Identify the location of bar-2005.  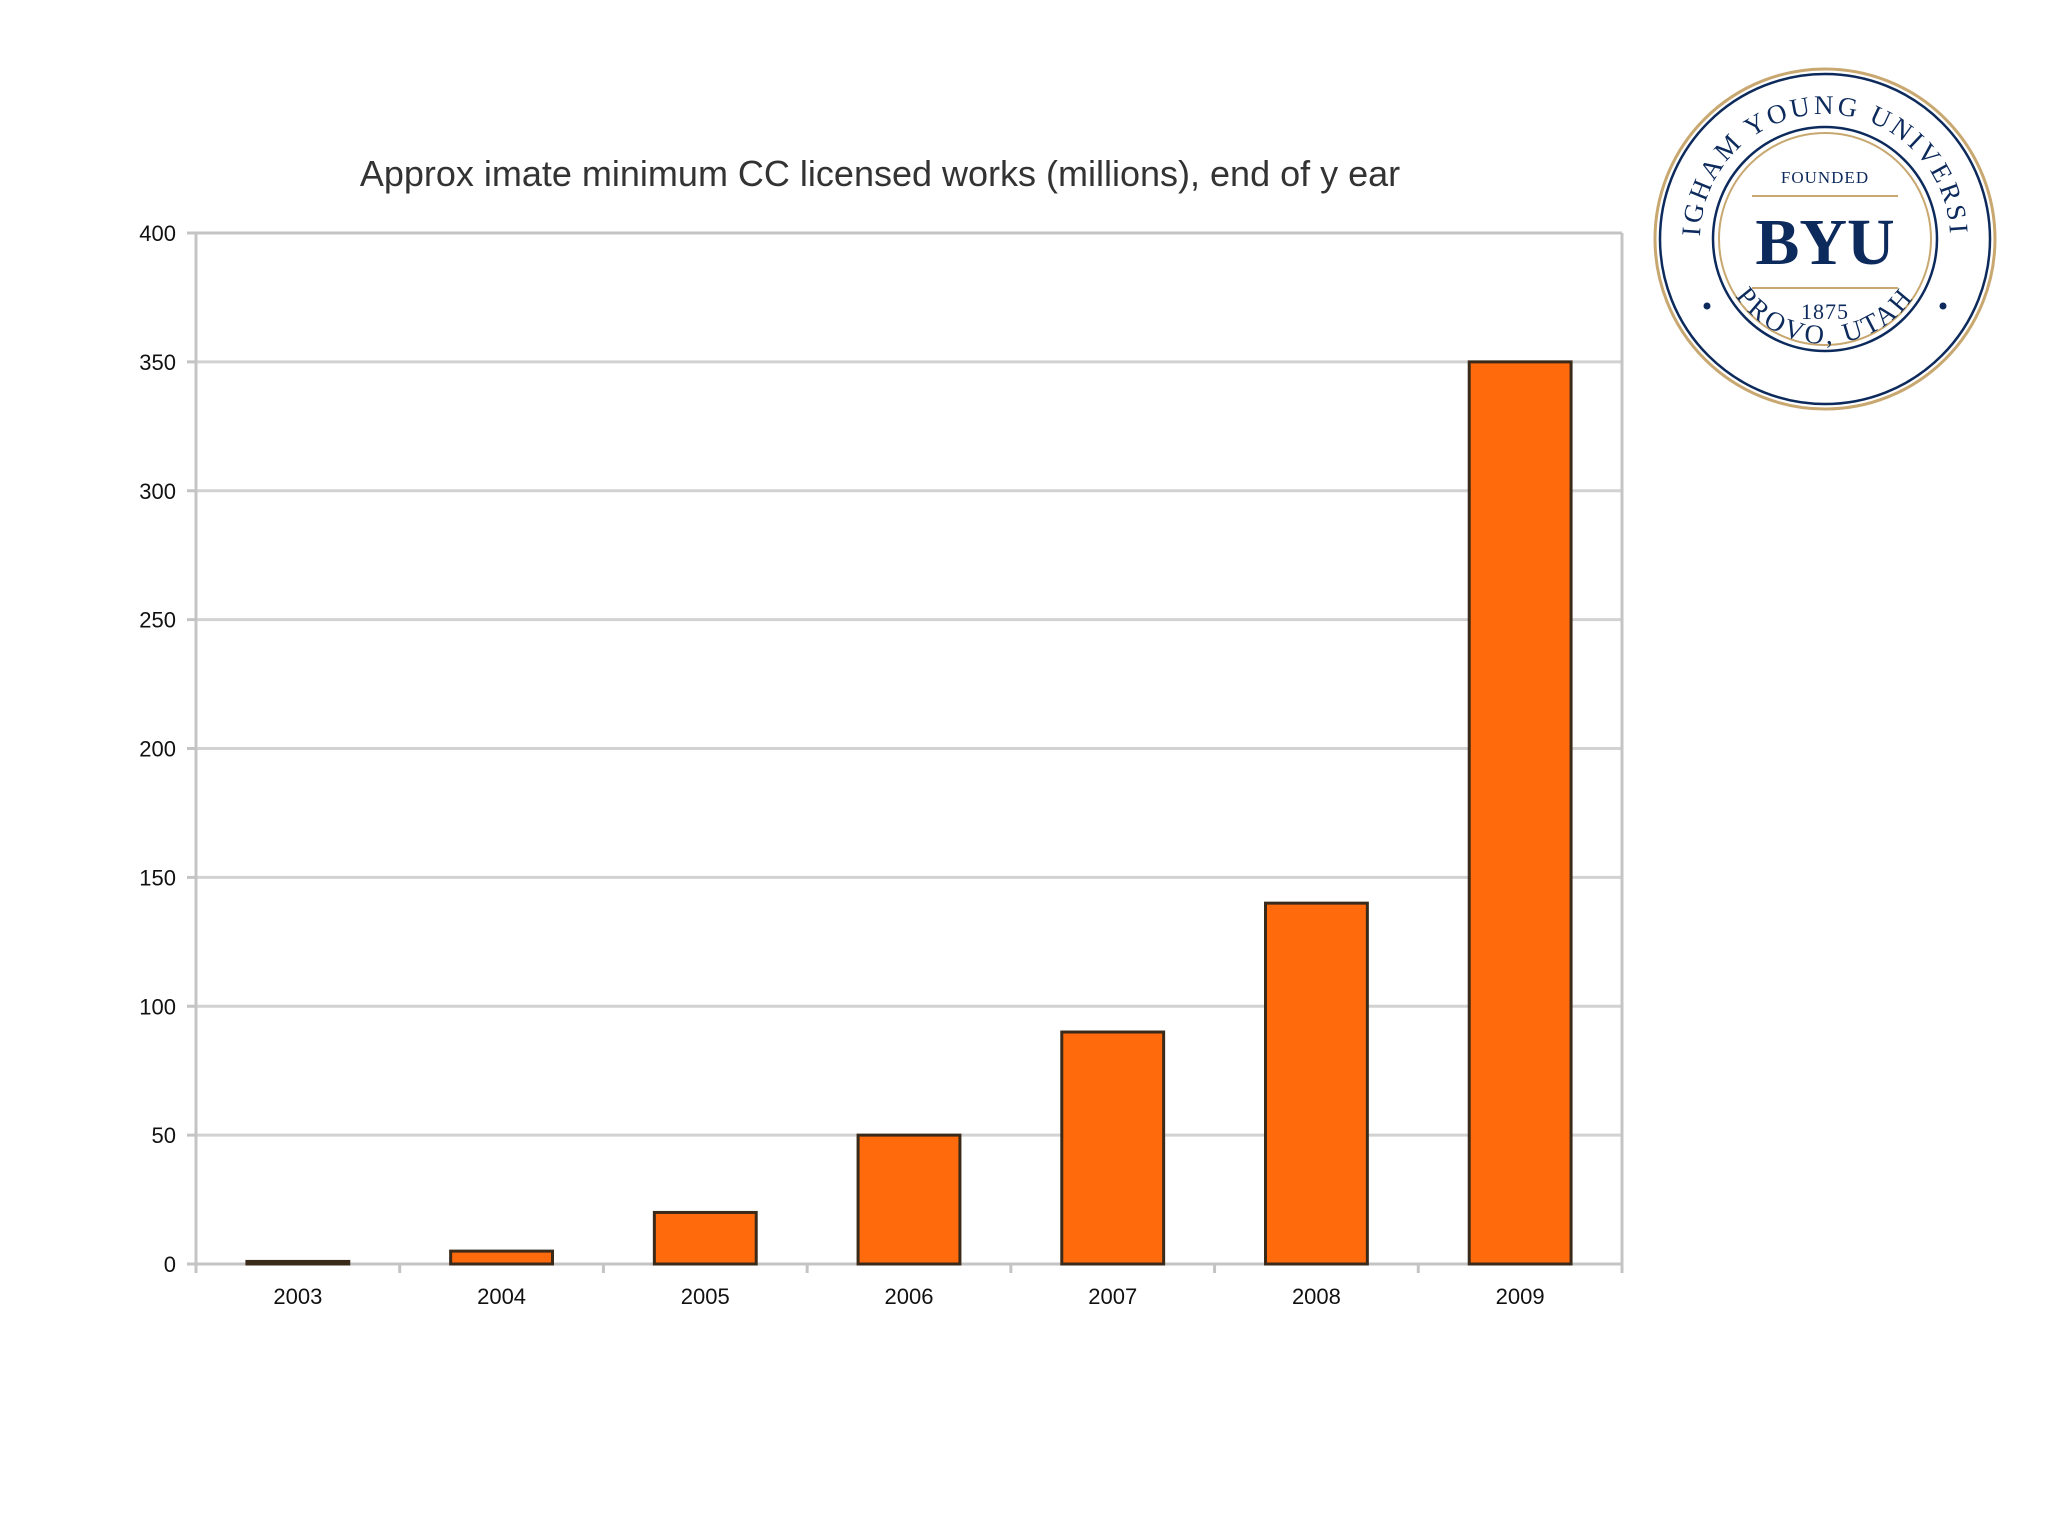
(705, 1238).